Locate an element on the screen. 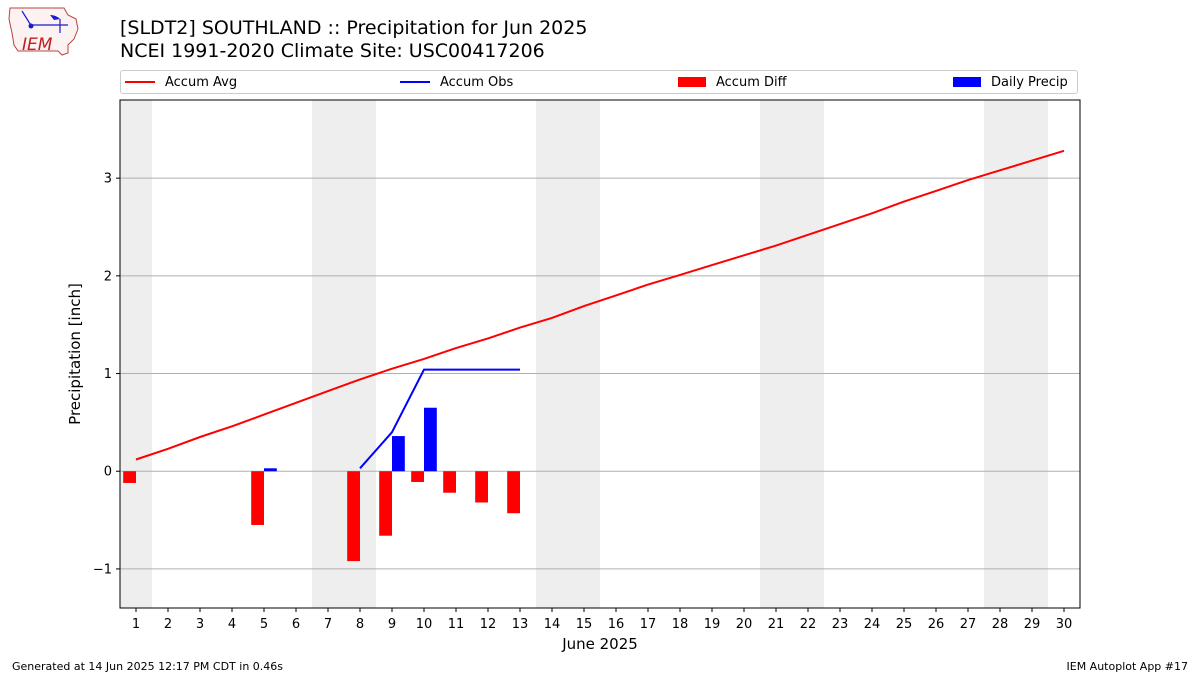 The width and height of the screenshot is (1200, 675). x-tick-label: 3 is located at coordinates (200, 624).